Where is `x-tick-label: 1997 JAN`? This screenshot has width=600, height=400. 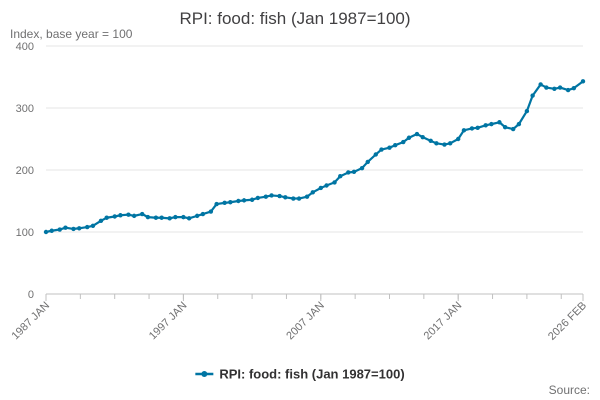 x-tick-label: 1997 JAN is located at coordinates (168, 321).